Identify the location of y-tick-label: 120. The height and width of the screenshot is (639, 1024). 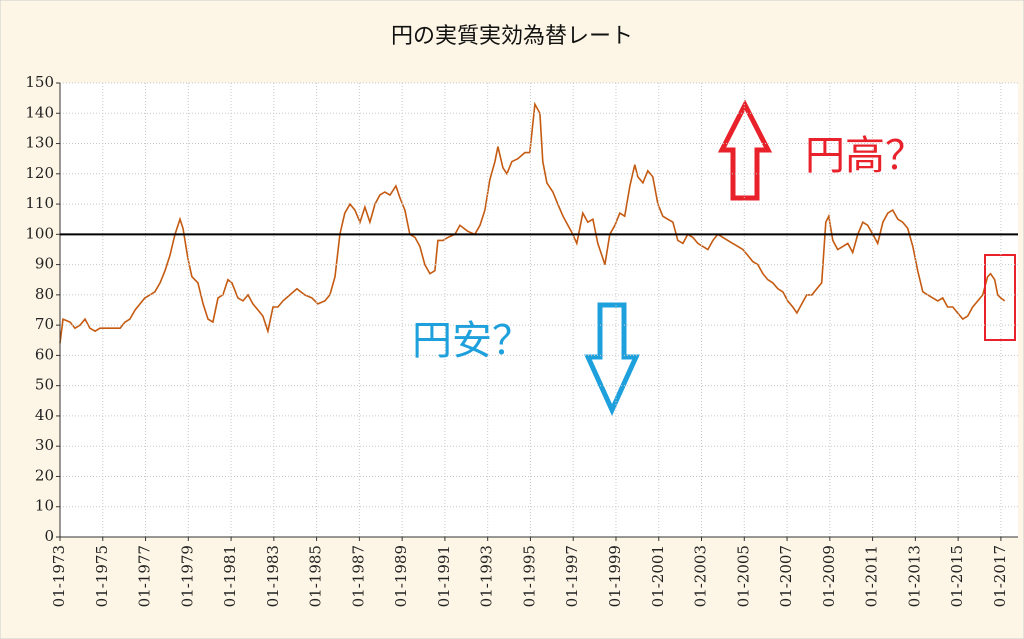
(39, 173).